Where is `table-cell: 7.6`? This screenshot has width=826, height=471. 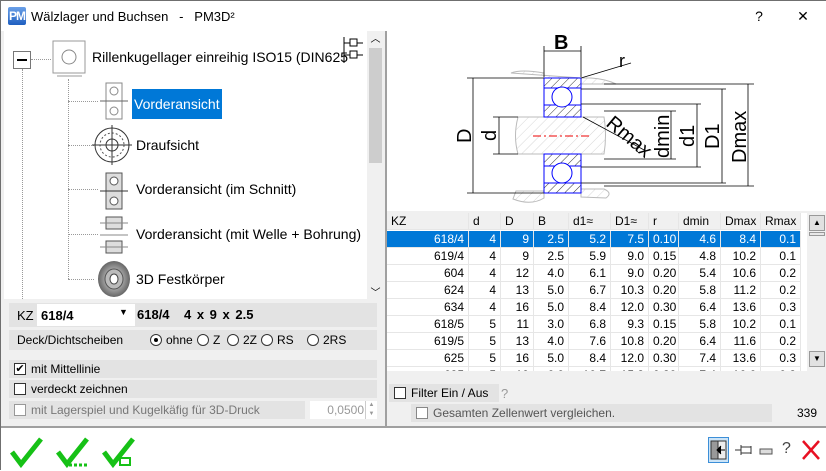 table-cell: 7.6 is located at coordinates (590, 341).